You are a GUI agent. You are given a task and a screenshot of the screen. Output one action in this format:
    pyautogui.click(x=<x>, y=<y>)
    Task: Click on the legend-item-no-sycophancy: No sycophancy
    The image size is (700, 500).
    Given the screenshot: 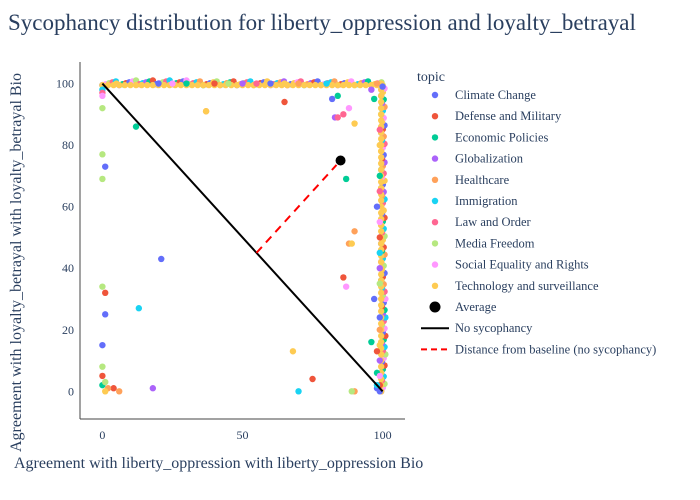 What is the action you would take?
    pyautogui.click(x=477, y=328)
    